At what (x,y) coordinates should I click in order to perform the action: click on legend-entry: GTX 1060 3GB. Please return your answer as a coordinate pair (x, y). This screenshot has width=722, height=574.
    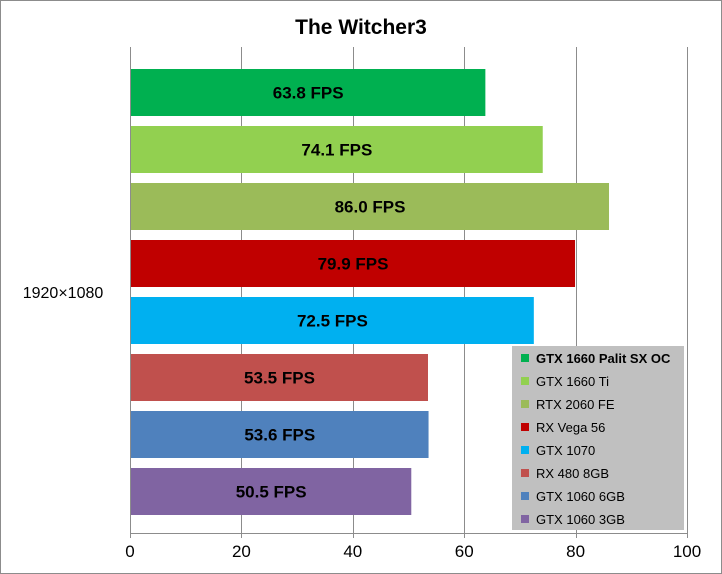
    Looking at the image, I should click on (580, 519).